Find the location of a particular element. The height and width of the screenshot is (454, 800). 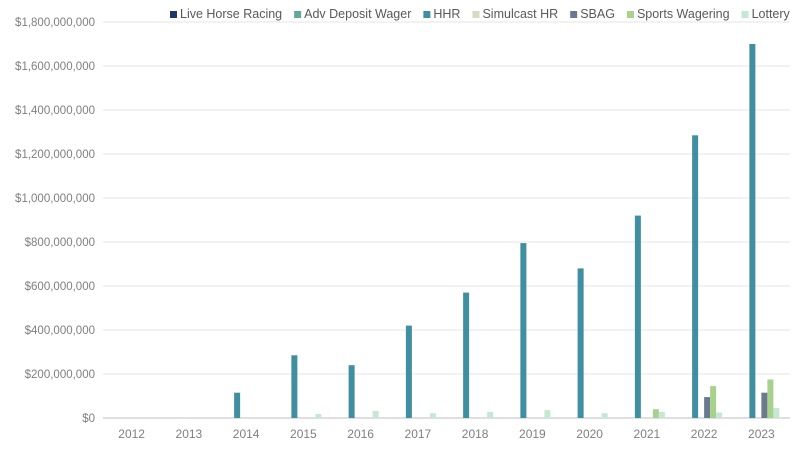

x-tick-label: 2018 is located at coordinates (475, 434).